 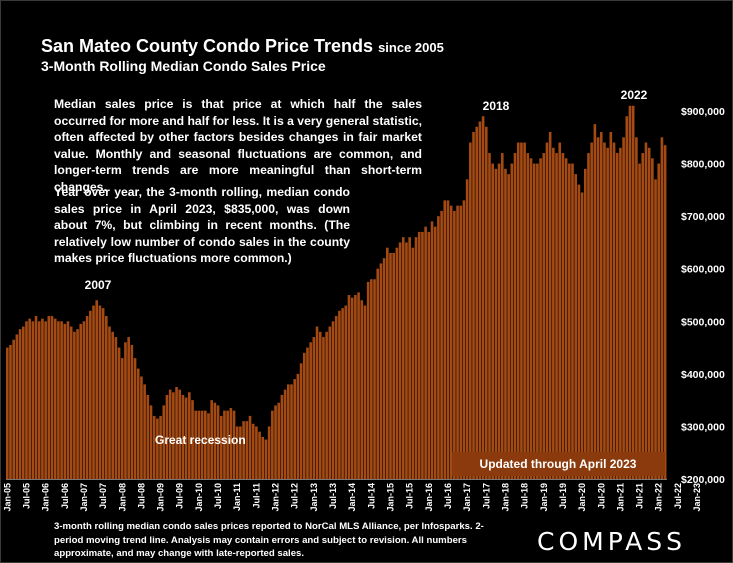 What do you see at coordinates (703, 427) in the screenshot?
I see `y-tick-label: $300,000` at bounding box center [703, 427].